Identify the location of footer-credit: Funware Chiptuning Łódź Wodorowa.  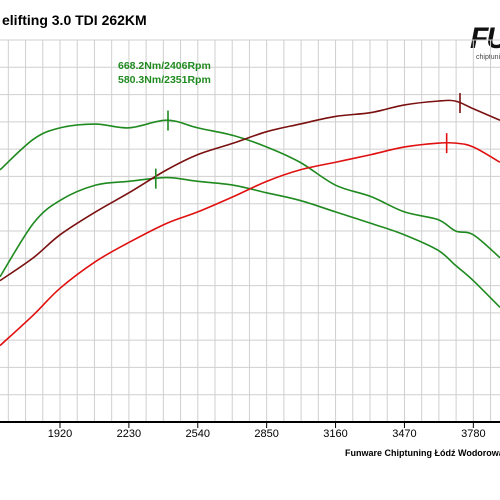
(422, 453).